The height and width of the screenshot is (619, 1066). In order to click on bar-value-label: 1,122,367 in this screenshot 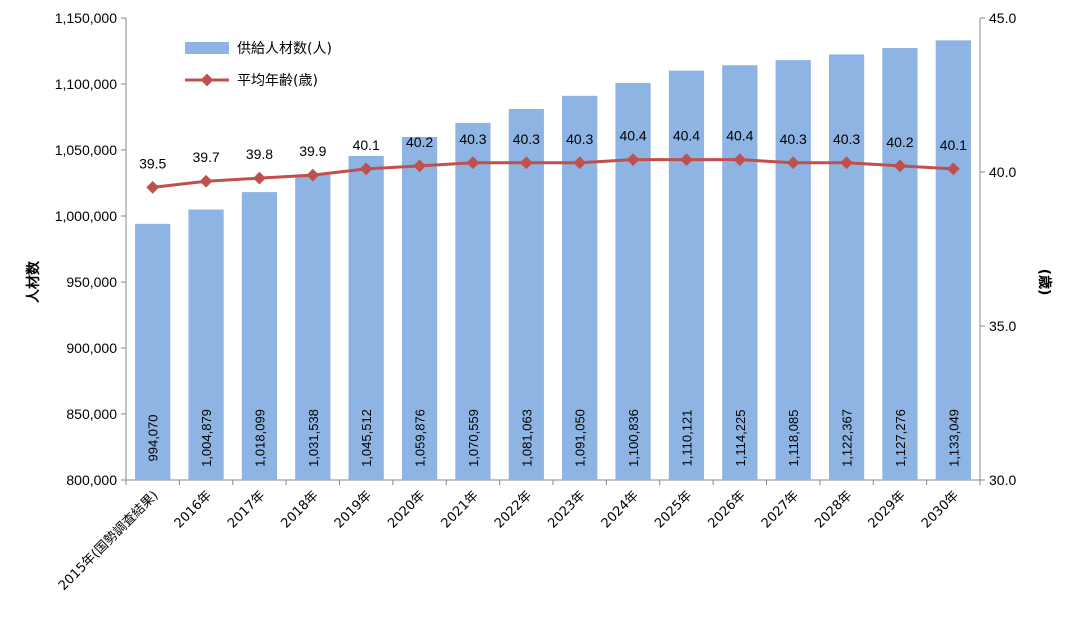, I will do `click(847, 438)`.